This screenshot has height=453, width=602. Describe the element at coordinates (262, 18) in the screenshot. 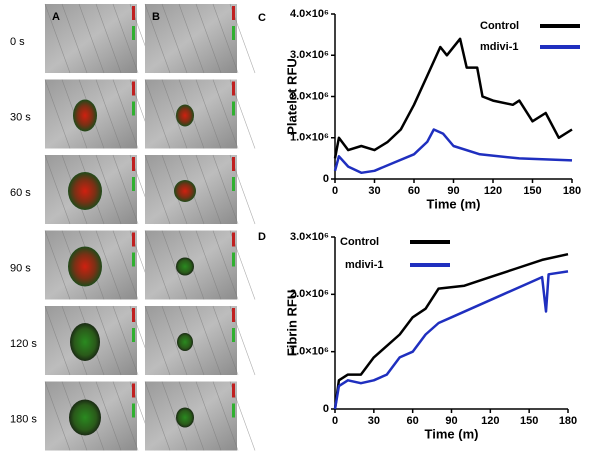

I see `panel-label: C` at that location.